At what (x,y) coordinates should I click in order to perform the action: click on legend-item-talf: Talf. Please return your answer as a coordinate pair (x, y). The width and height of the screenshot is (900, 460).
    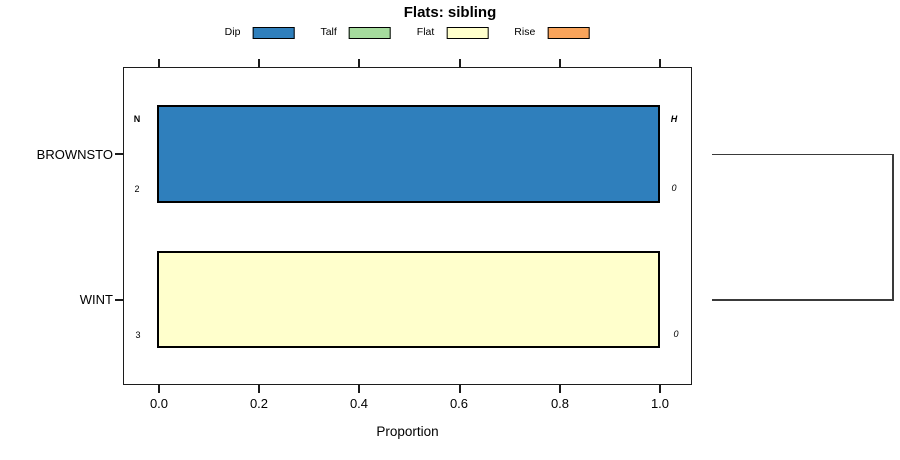
    Looking at the image, I should click on (355, 32).